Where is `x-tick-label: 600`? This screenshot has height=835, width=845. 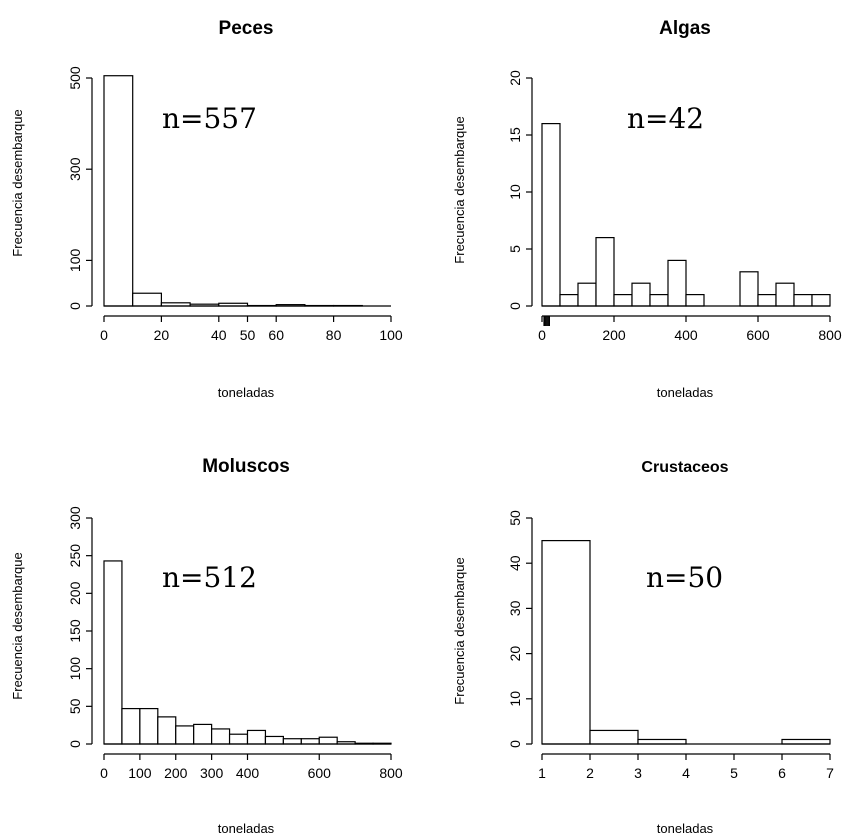
x-tick-label: 600 is located at coordinates (320, 773).